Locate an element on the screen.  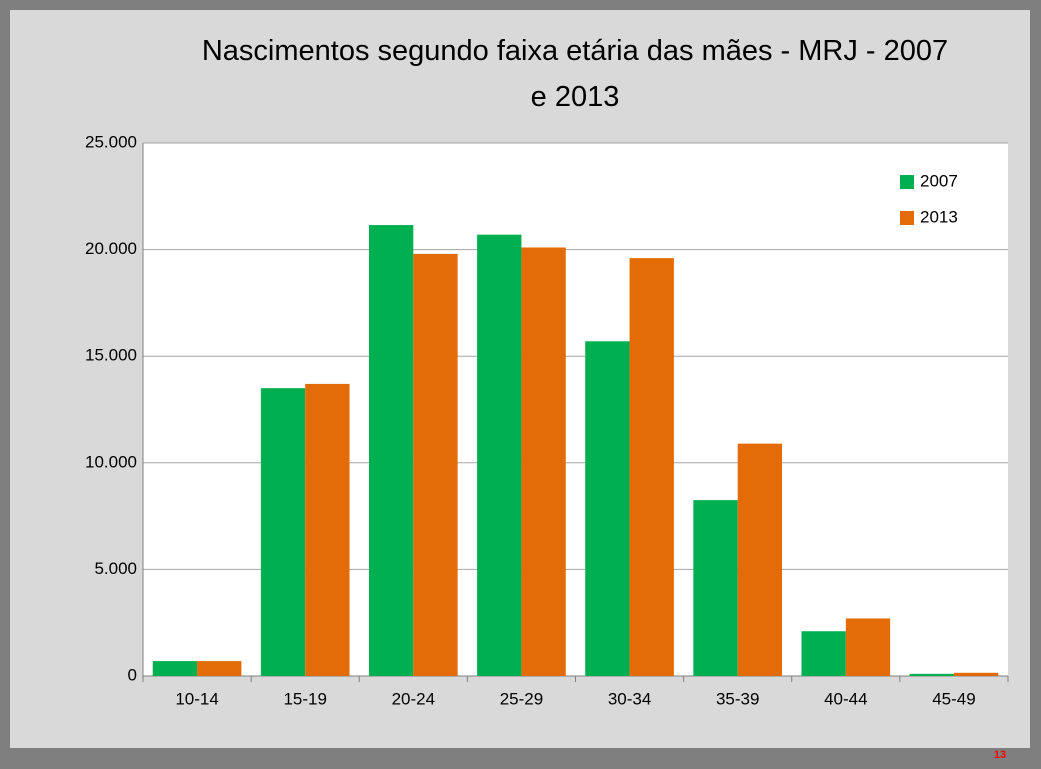
y-tick-label: 25.000 is located at coordinates (111, 141).